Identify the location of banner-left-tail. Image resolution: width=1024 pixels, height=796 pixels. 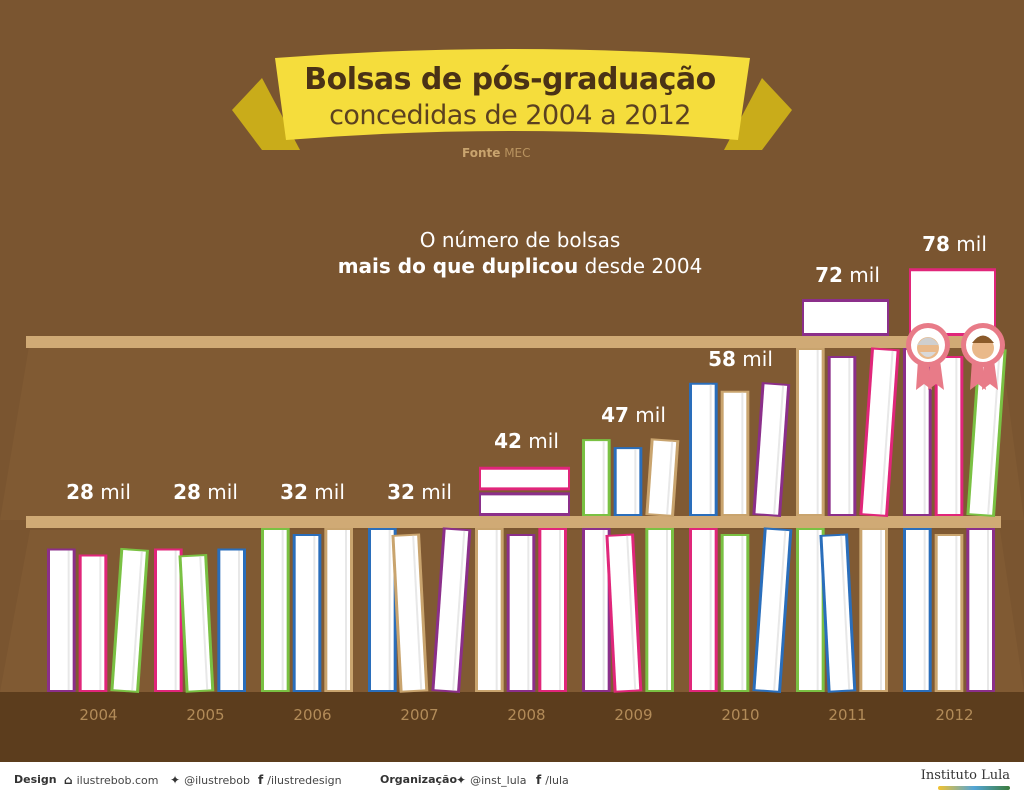
(266, 114).